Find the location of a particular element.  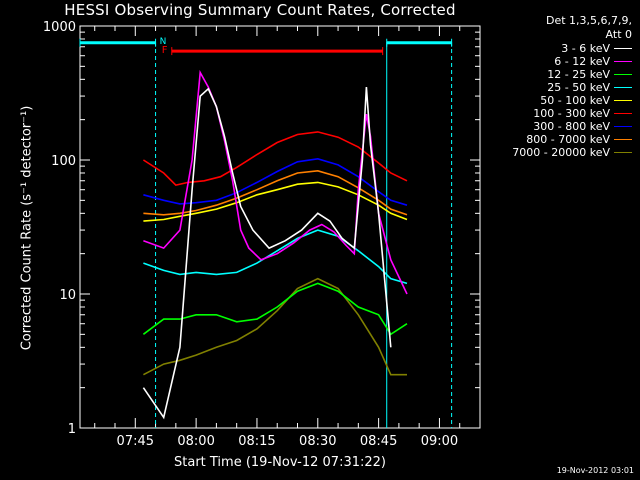

footer-timestamp: 19-Nov-2012 03:01 is located at coordinates (595, 470).